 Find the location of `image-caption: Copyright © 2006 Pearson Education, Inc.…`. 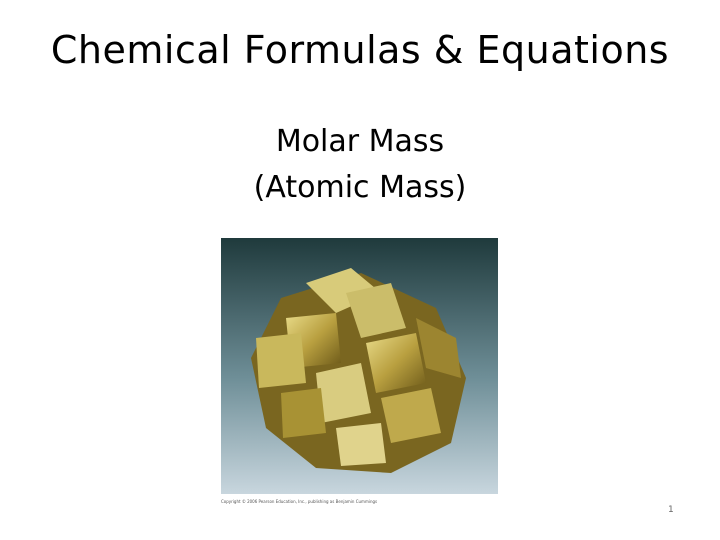

image-caption: Copyright © 2006 Pearson Education, Inc.… is located at coordinates (299, 501).